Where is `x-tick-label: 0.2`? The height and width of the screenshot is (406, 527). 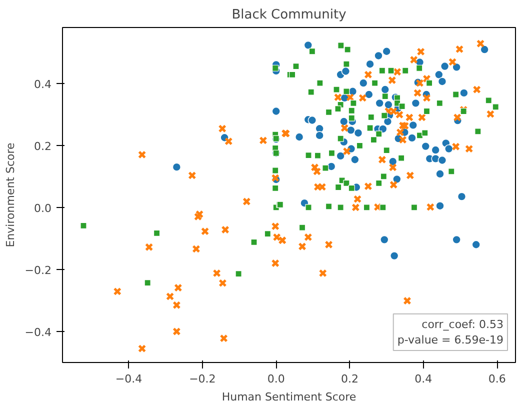 x-tick-label: 0.2 is located at coordinates (350, 379).